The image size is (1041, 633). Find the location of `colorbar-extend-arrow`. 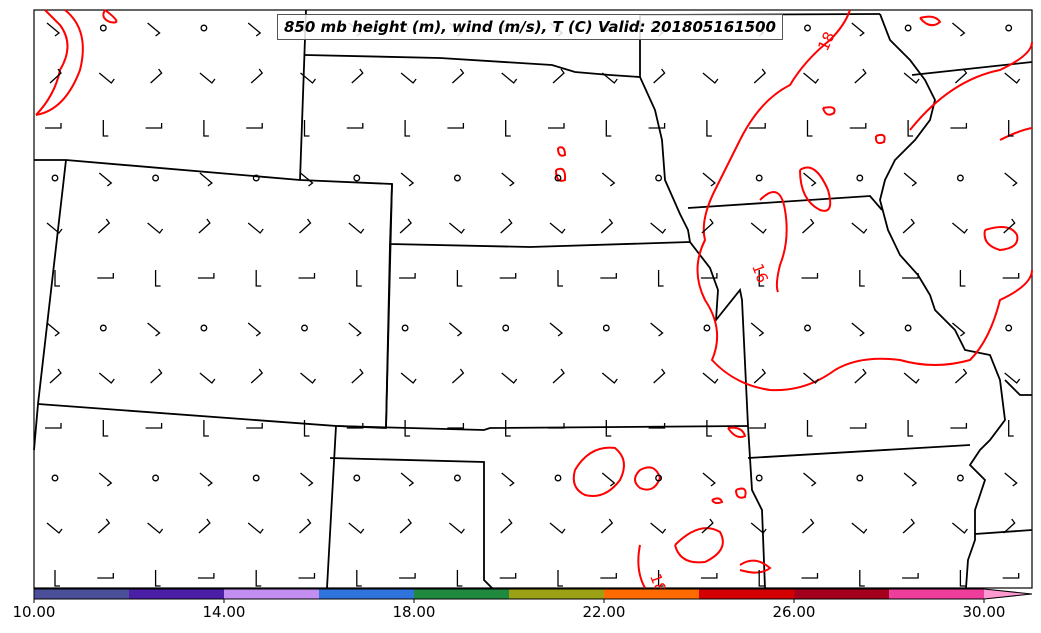

colorbar-extend-arrow is located at coordinates (1008, 594).